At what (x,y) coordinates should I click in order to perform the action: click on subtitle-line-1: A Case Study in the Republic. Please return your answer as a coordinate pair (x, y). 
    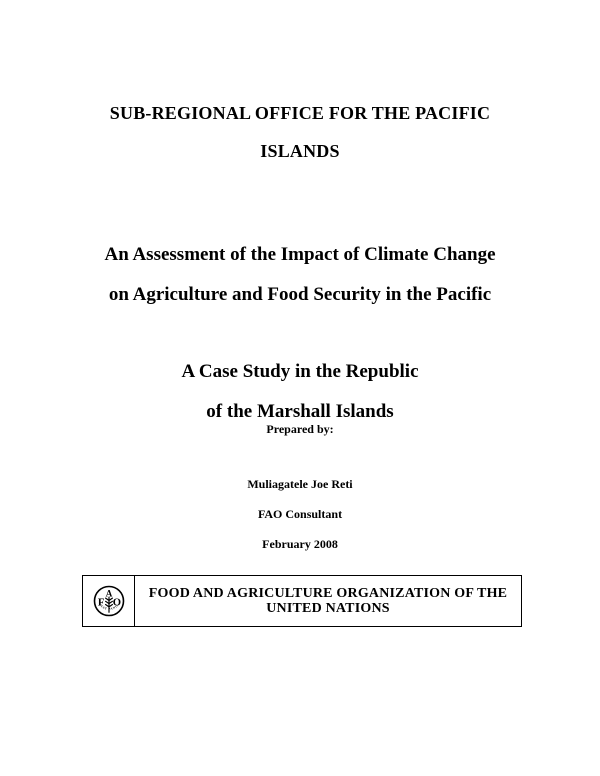
    Looking at the image, I should click on (300, 371).